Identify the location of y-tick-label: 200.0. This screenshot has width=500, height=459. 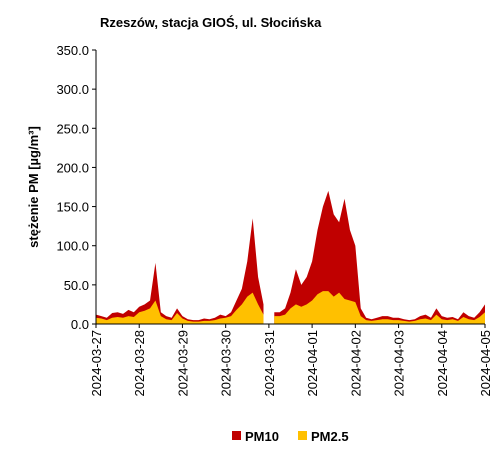
(72, 167).